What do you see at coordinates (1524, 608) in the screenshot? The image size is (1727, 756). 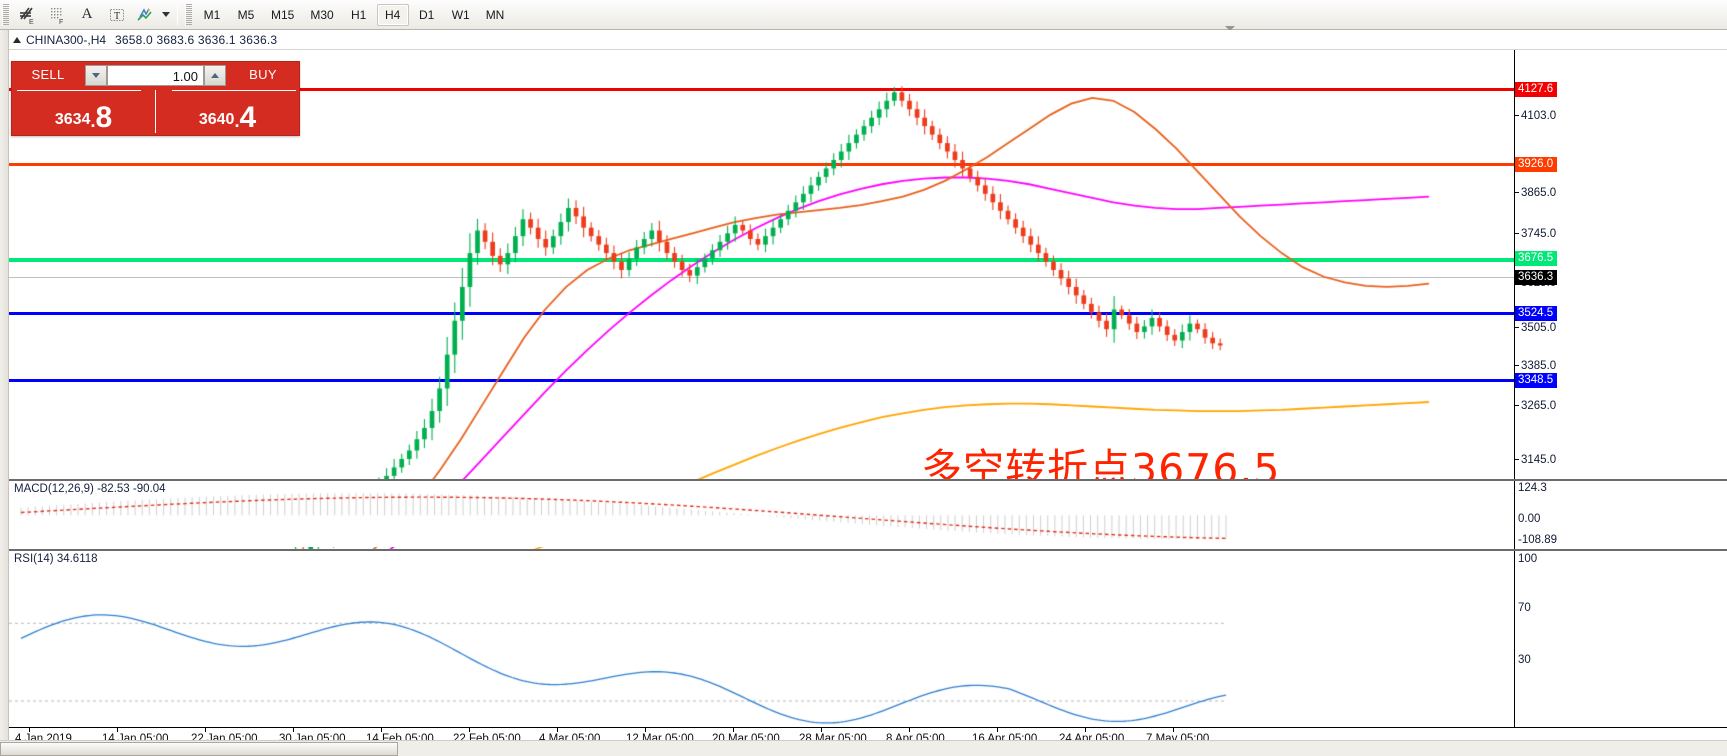 I see `rsi-tick: 70` at bounding box center [1524, 608].